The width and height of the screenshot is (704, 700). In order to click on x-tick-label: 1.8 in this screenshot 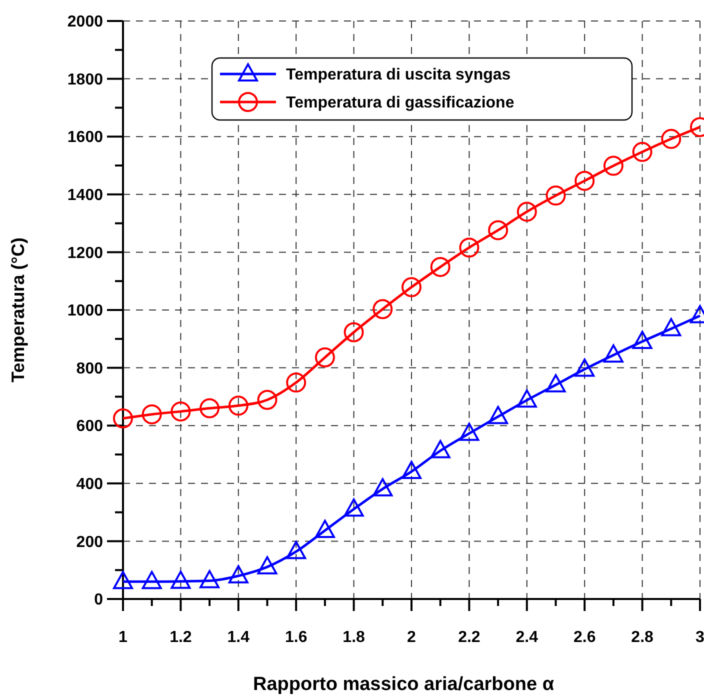, I will do `click(354, 637)`.